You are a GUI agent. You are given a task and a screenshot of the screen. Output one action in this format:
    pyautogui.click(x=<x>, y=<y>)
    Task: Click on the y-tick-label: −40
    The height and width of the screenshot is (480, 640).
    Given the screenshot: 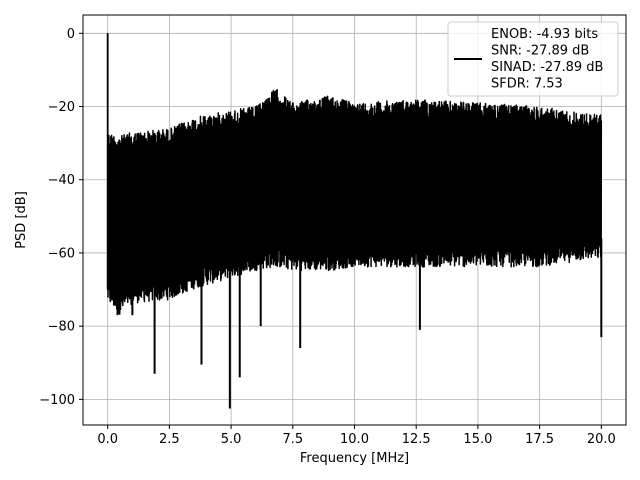 What is the action you would take?
    pyautogui.click(x=61, y=180)
    